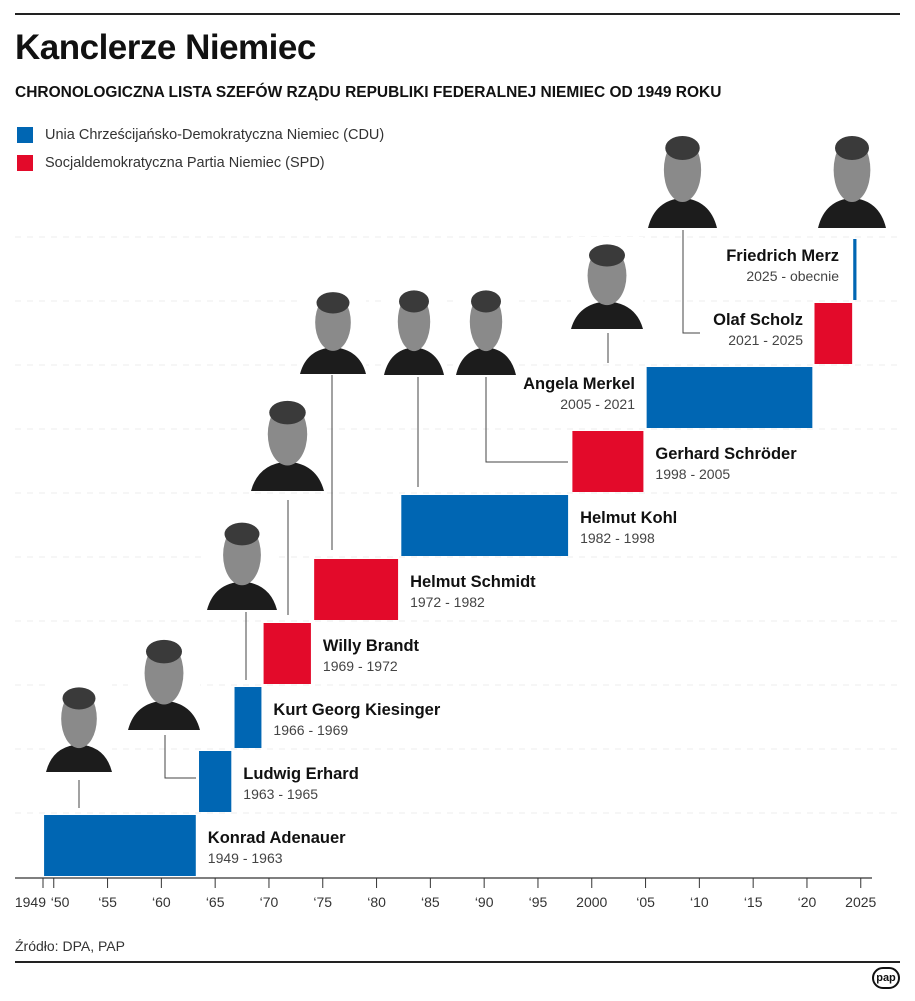 This screenshot has height=1001, width=915. I want to click on chancellor-name: Ludwig Erhard, so click(300, 774).